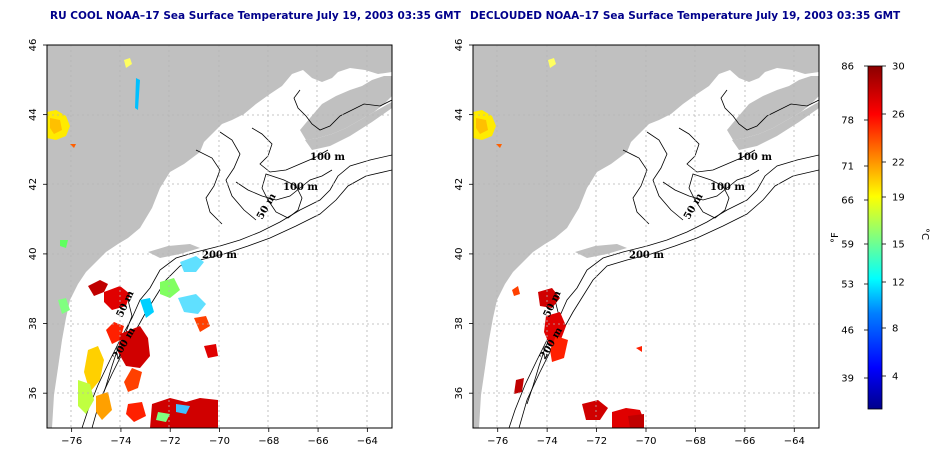  What do you see at coordinates (596, 441) in the screenshot?
I see `right-x-tick-label: −72` at bounding box center [596, 441].